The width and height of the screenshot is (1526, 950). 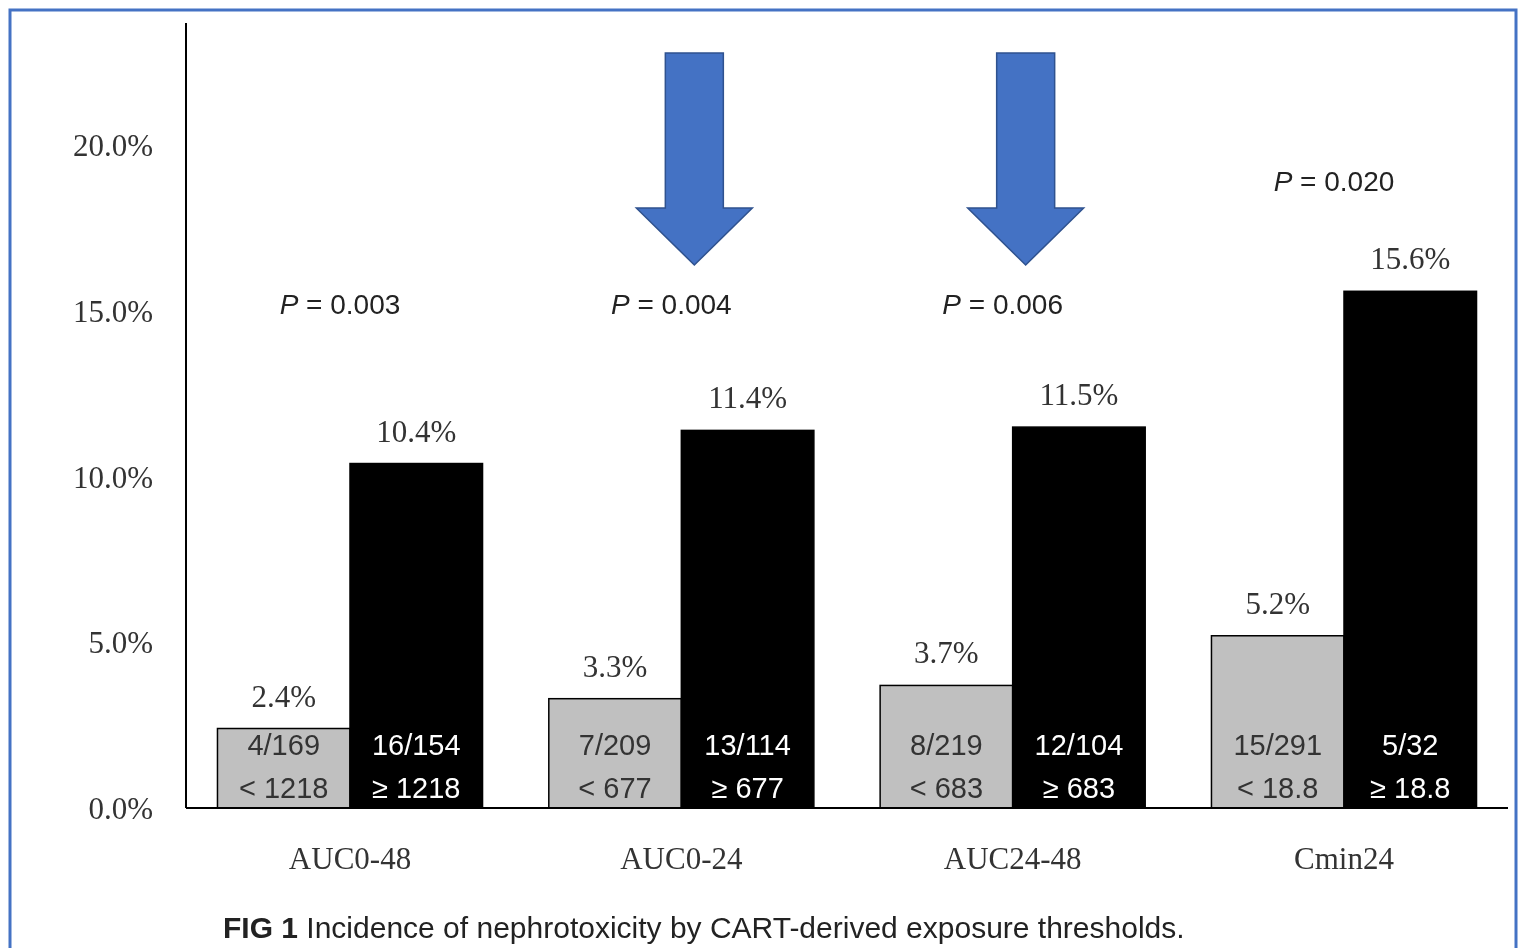 What do you see at coordinates (1012, 858) in the screenshot?
I see `x-tick-label: AUC24-48` at bounding box center [1012, 858].